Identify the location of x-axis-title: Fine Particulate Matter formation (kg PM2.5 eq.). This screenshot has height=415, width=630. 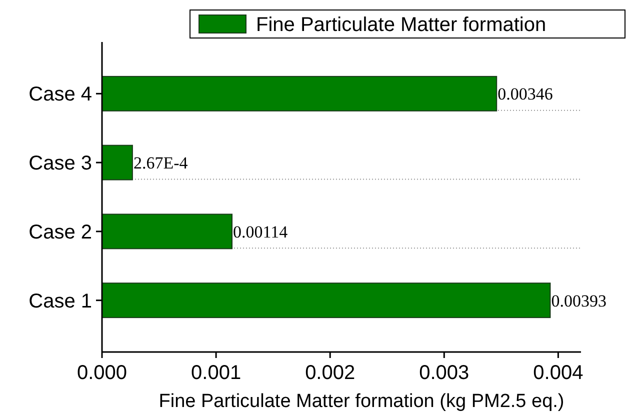
(361, 401).